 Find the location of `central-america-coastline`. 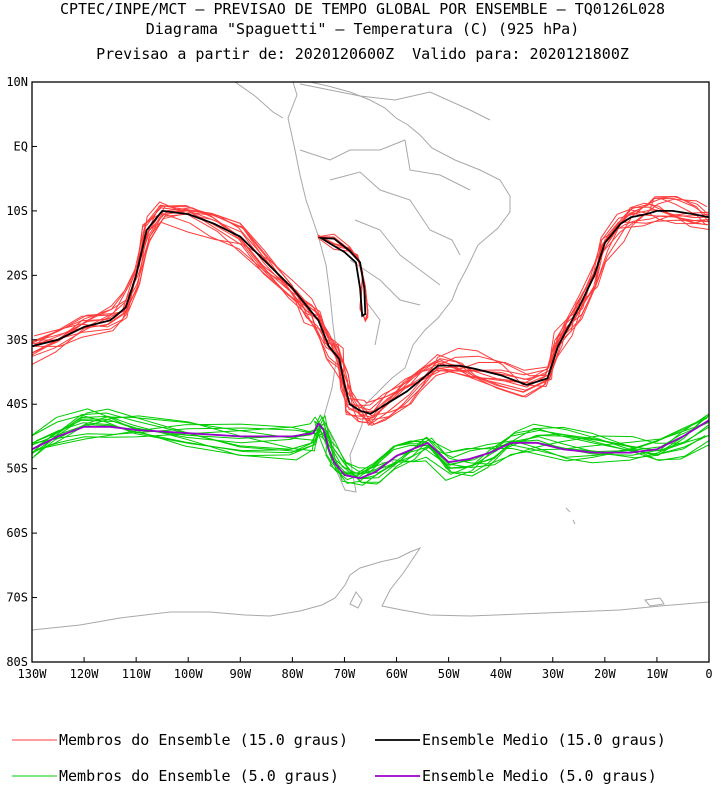

central-america-coastline is located at coordinates (362, 101).